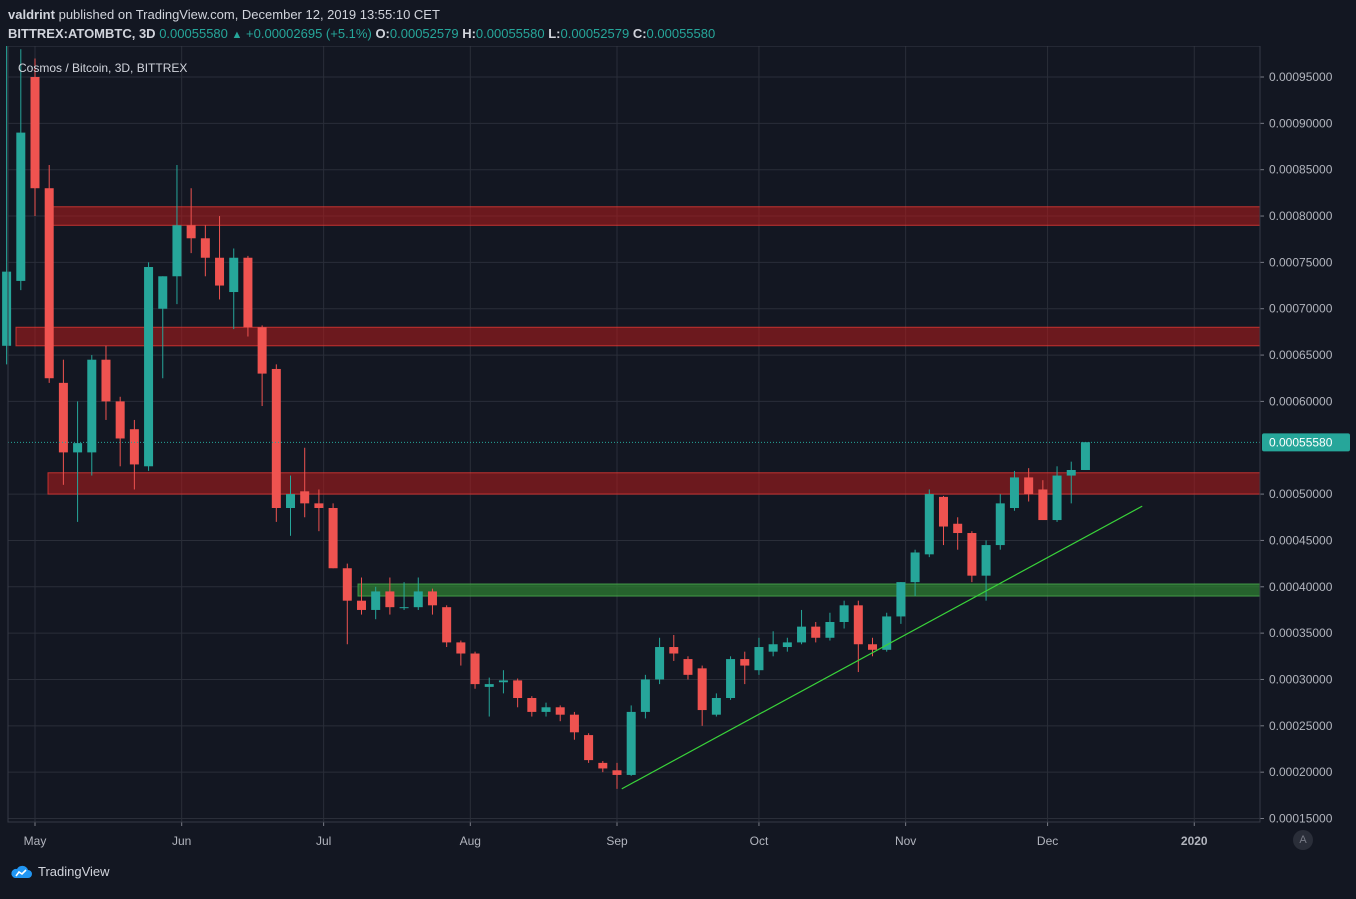  I want to click on open-label: O:, so click(382, 33).